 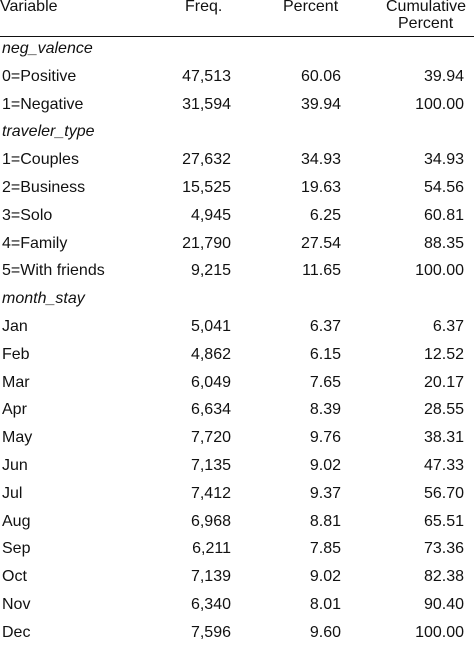 What do you see at coordinates (16, 632) in the screenshot?
I see `row-label: Dec` at bounding box center [16, 632].